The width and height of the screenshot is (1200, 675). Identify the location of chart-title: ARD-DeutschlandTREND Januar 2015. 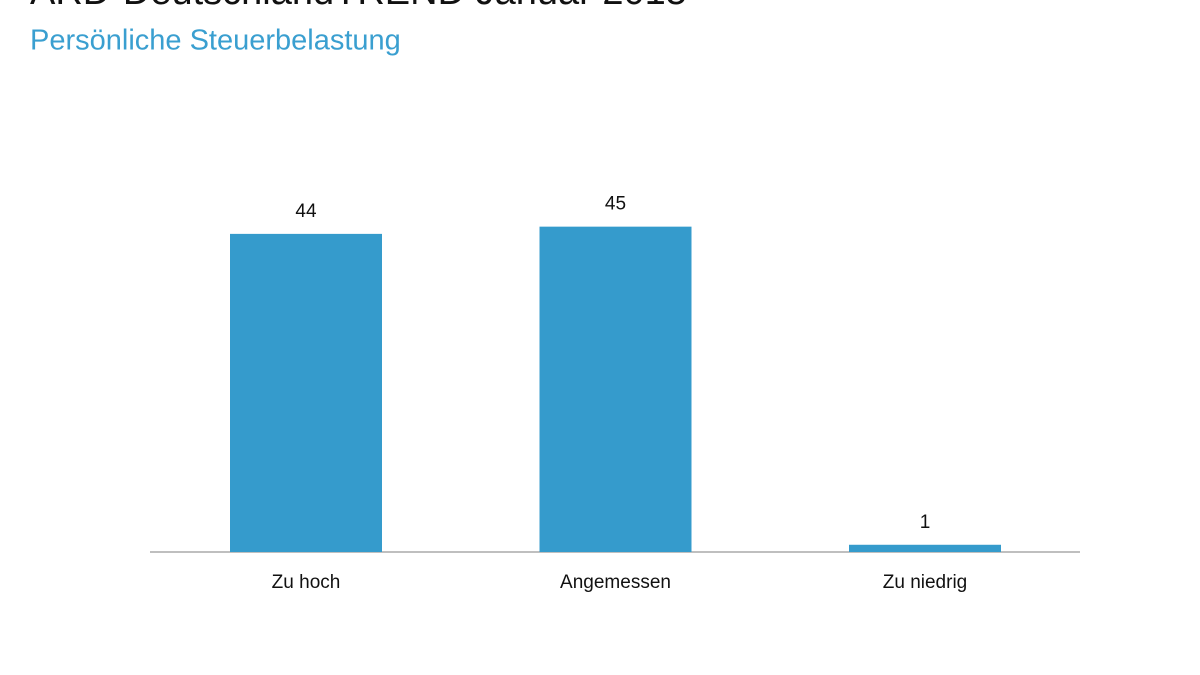
(358, 6).